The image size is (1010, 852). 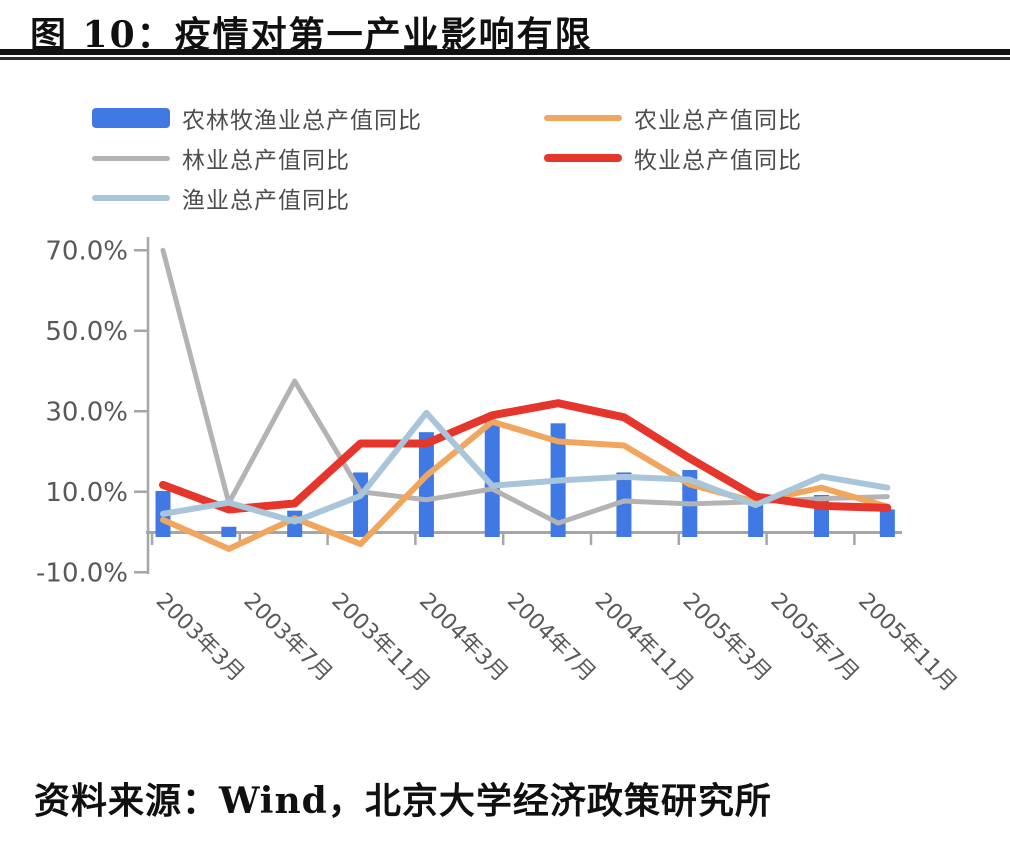 What do you see at coordinates (131, 158) in the screenshot?
I see `legend-swatch-gray-line-icon` at bounding box center [131, 158].